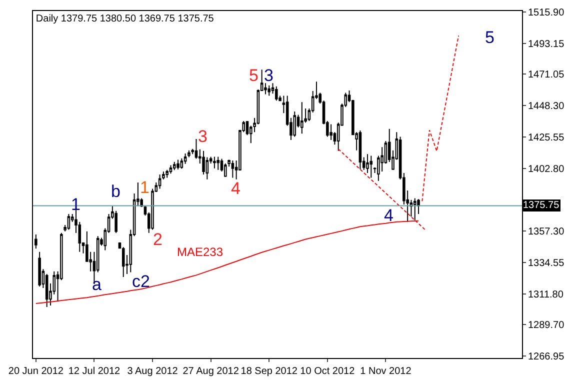  What do you see at coordinates (145, 187) in the screenshot?
I see `annotation: 1` at bounding box center [145, 187].